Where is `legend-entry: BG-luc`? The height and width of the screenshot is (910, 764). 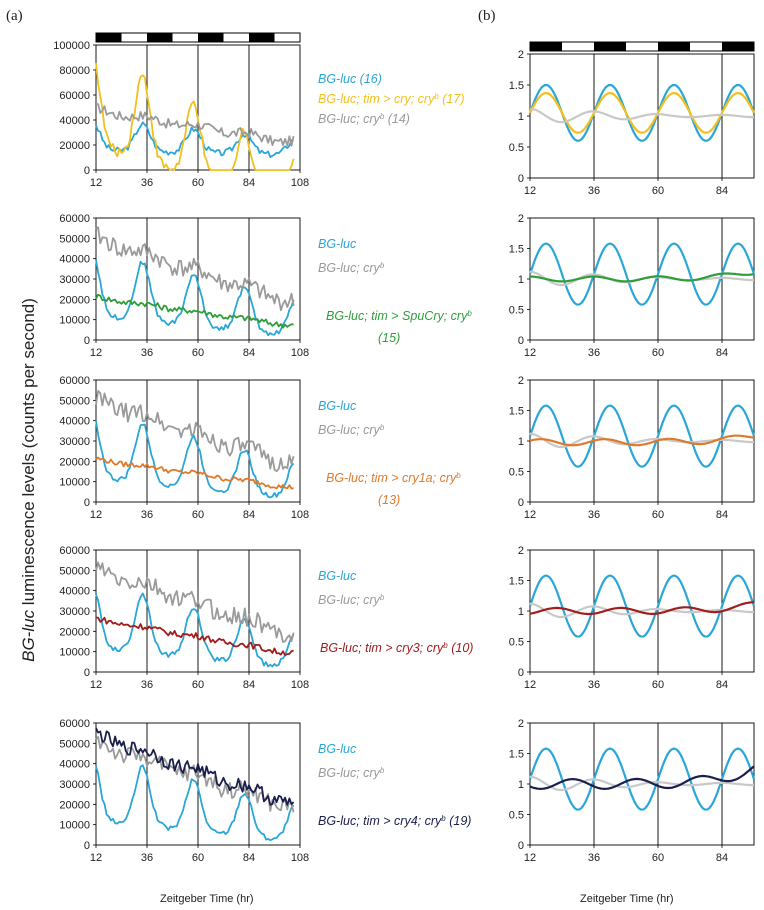
legend-entry: BG-luc is located at coordinates (337, 244).